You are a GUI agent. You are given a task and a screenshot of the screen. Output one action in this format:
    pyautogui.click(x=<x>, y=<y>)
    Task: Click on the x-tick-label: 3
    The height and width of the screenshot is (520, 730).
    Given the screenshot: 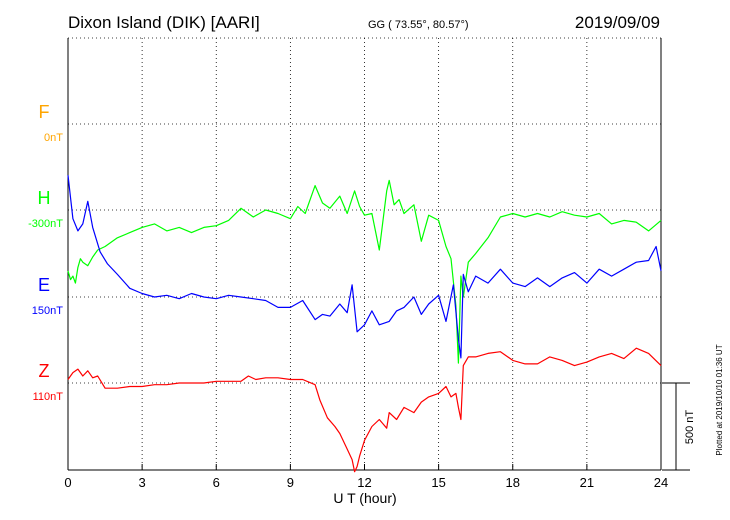 What is the action you would take?
    pyautogui.click(x=142, y=482)
    